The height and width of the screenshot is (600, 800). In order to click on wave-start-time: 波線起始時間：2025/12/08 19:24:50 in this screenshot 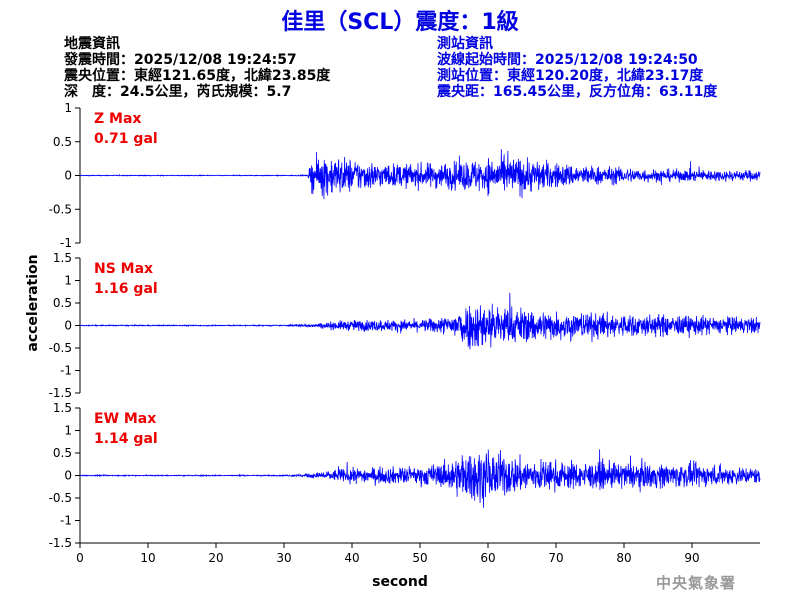, I will do `click(567, 60)`.